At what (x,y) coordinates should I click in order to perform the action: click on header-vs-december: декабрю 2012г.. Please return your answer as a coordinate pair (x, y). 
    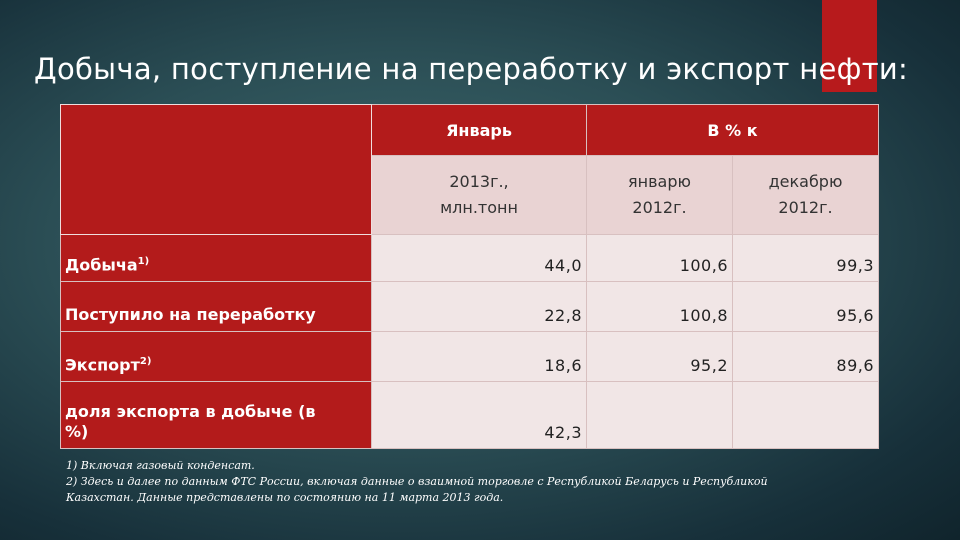
    Looking at the image, I should click on (805, 195).